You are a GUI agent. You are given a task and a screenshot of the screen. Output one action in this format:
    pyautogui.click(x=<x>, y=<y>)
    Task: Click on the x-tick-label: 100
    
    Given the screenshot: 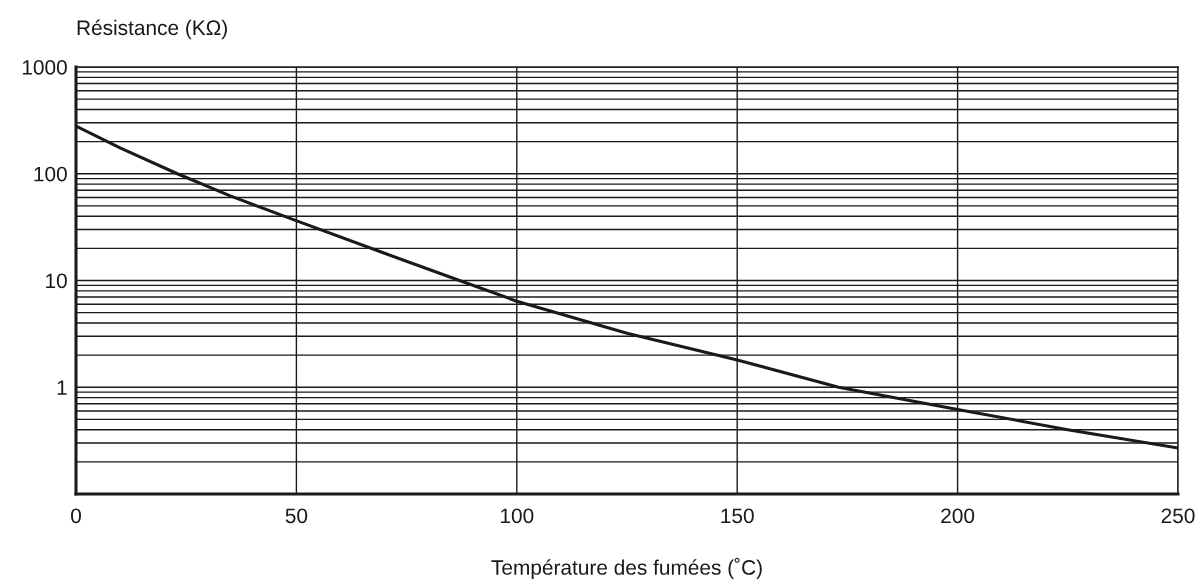 What is the action you would take?
    pyautogui.click(x=517, y=516)
    